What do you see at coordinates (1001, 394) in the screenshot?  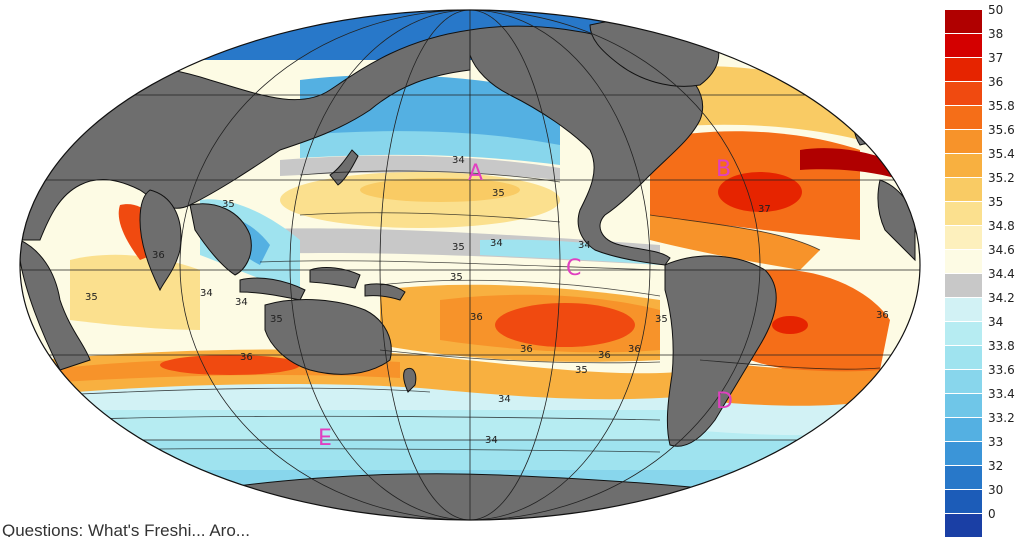 I see `colorbar-label: 33.4` at bounding box center [1001, 394].